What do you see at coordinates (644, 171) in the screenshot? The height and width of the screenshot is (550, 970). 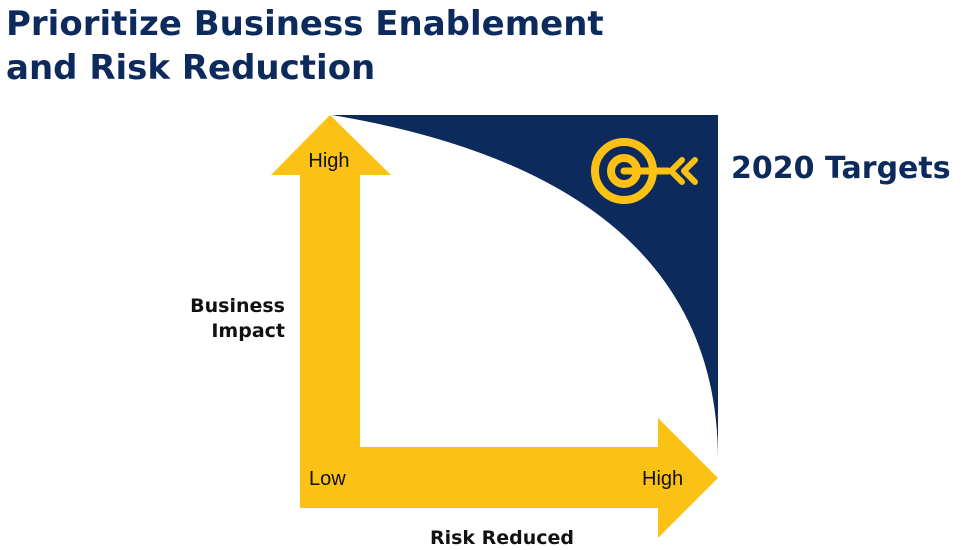 I see `target-arrow-icon` at bounding box center [644, 171].